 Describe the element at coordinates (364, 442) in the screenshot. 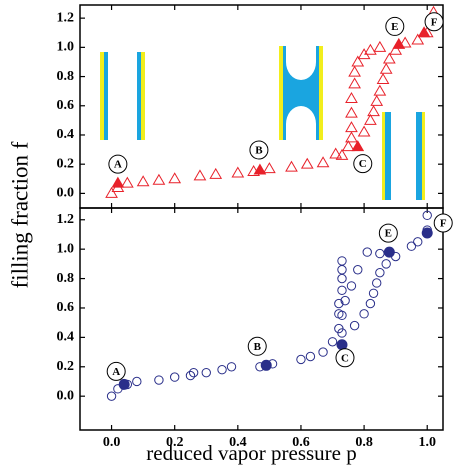

I see `x-tick-label: 0.8` at that location.